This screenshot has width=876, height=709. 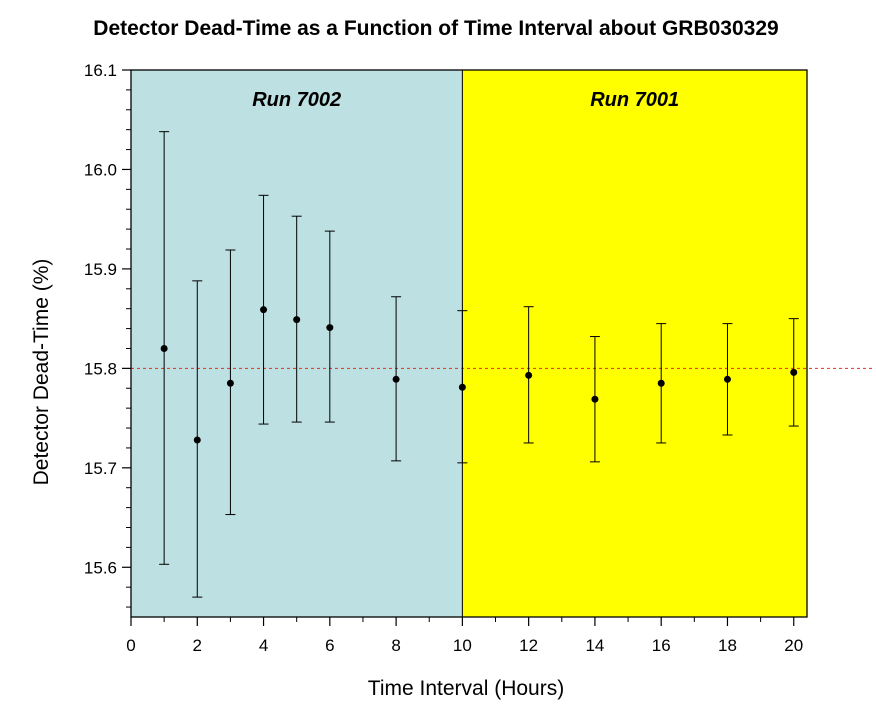 I want to click on y-tick-label-5: 16.1, so click(x=100, y=70).